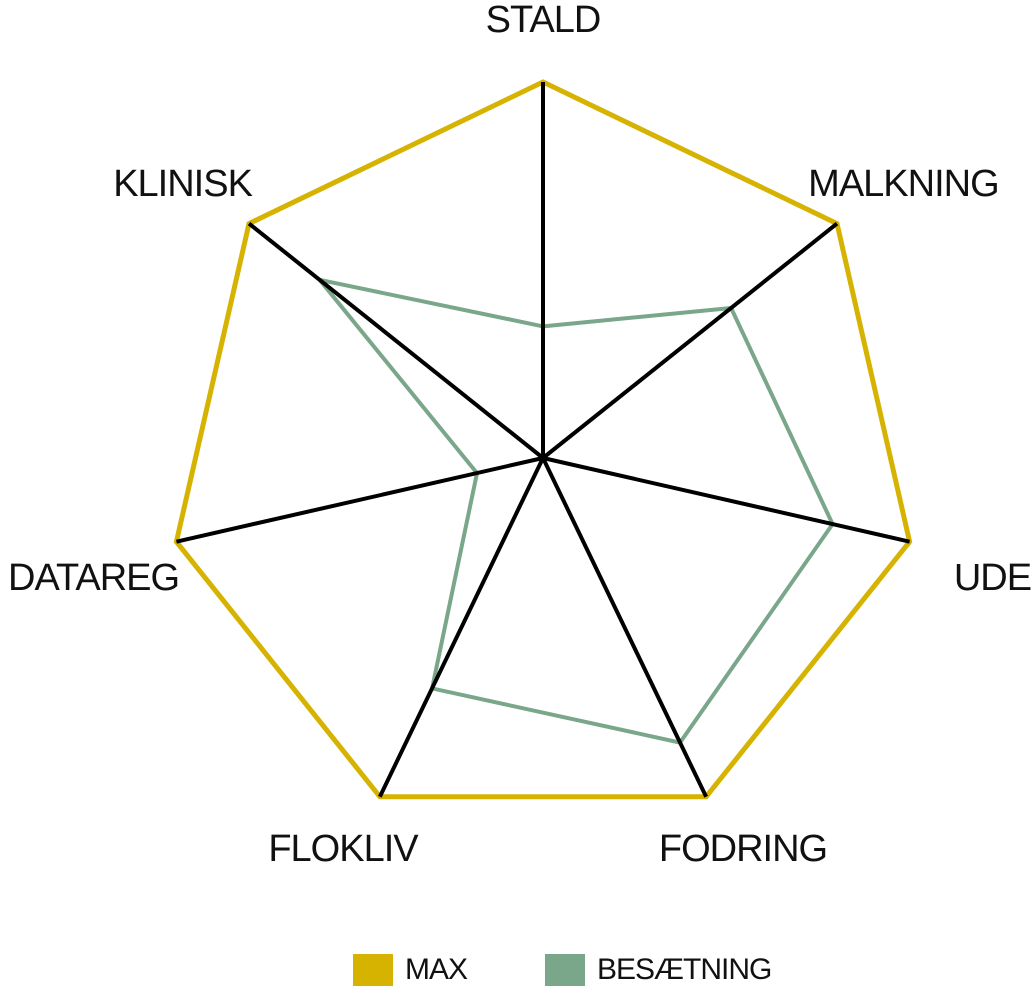  What do you see at coordinates (684, 969) in the screenshot?
I see `legend-label: BESÆTNING` at bounding box center [684, 969].